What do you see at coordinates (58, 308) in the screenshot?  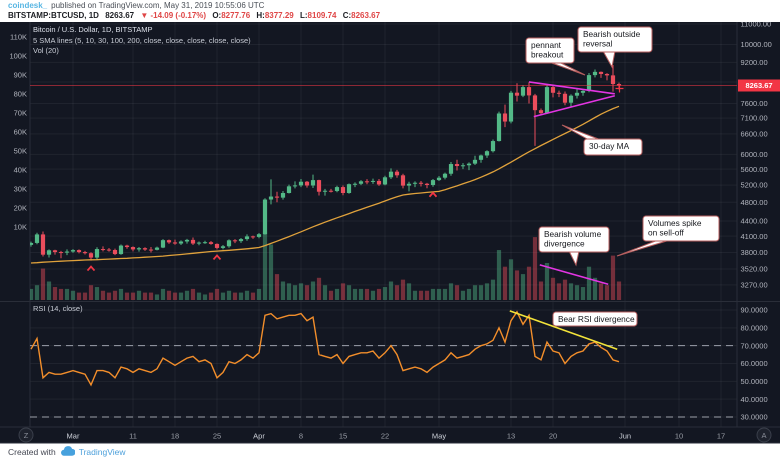 I see `rsi-pane-label: RSI (14, close)` at bounding box center [58, 308].